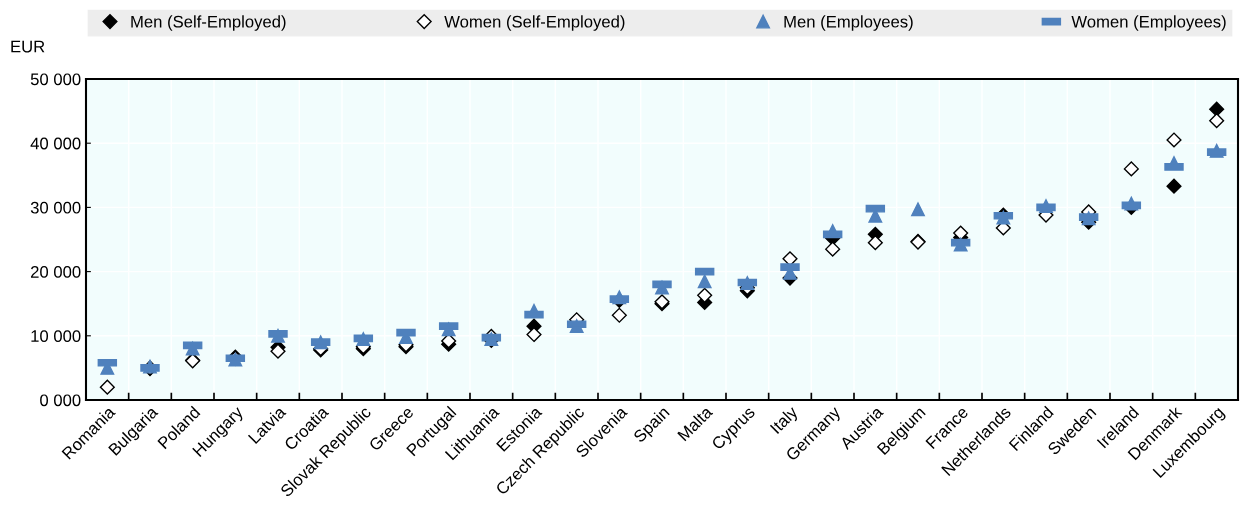  What do you see at coordinates (534, 23) in the screenshot?
I see `legend-label: Women (Self-Employed)` at bounding box center [534, 23].